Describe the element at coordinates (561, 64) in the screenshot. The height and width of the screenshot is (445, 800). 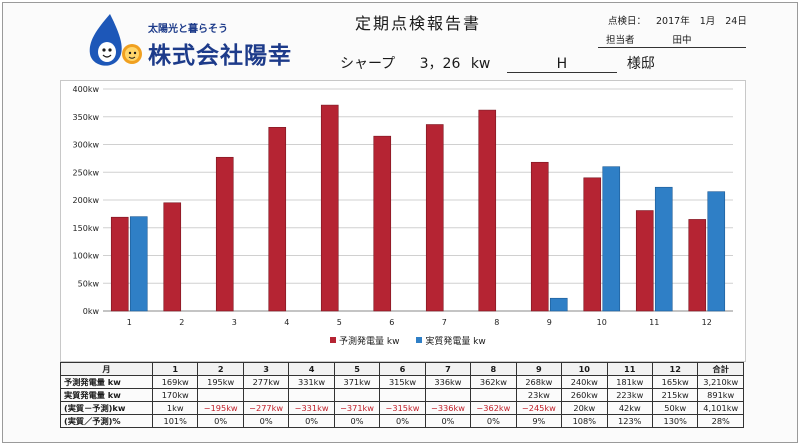
I see `customer-name: H` at that location.